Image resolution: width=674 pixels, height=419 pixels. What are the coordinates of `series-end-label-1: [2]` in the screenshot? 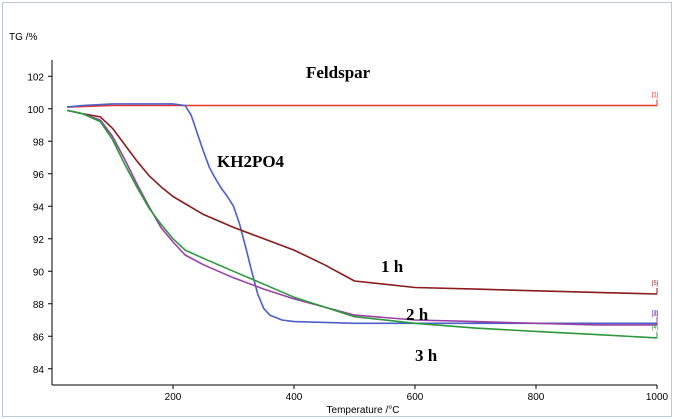 It's located at (655, 313).